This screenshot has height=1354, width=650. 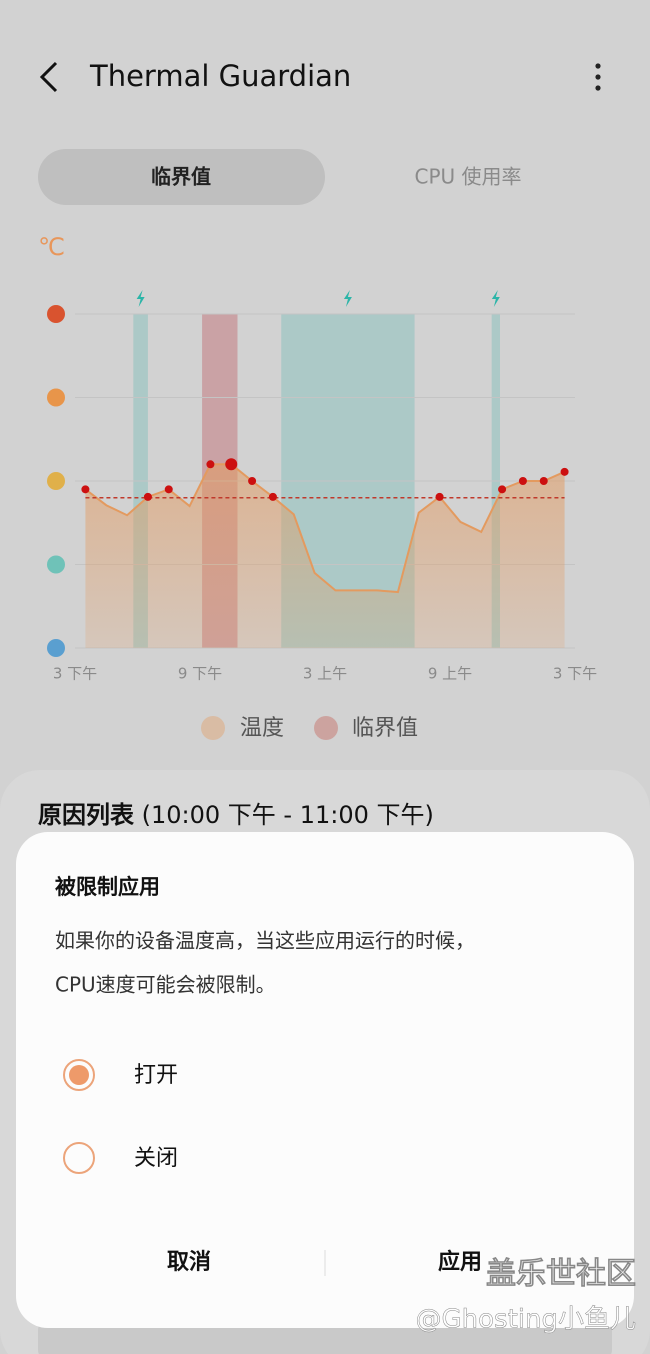 What do you see at coordinates (262, 728) in the screenshot?
I see `legend-label: 温度` at bounding box center [262, 728].